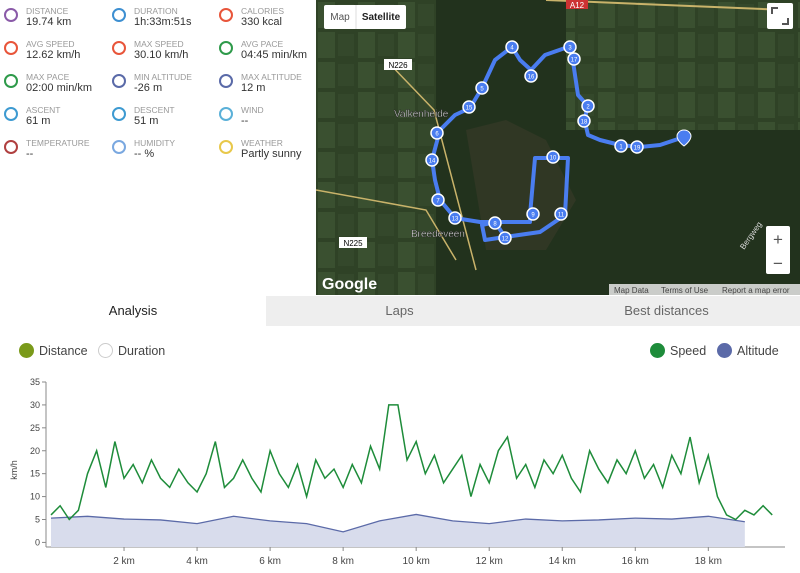 This screenshot has width=800, height=573. What do you see at coordinates (274, 55) in the screenshot?
I see `stat-value: 04:45 min/km` at bounding box center [274, 55].